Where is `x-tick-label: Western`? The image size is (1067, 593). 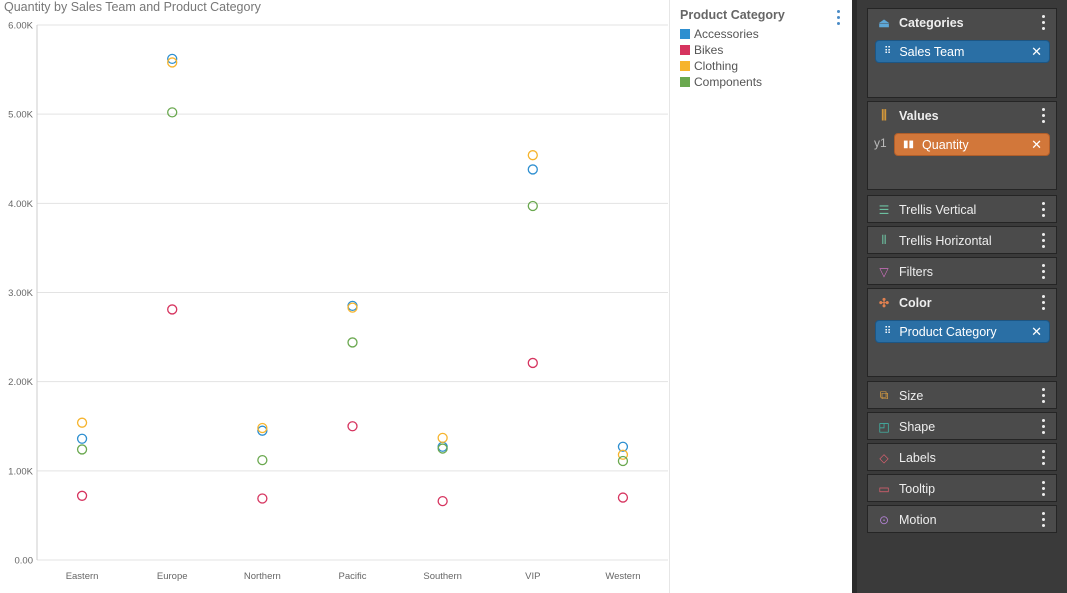
x-tick-label: Western is located at coordinates (622, 576).